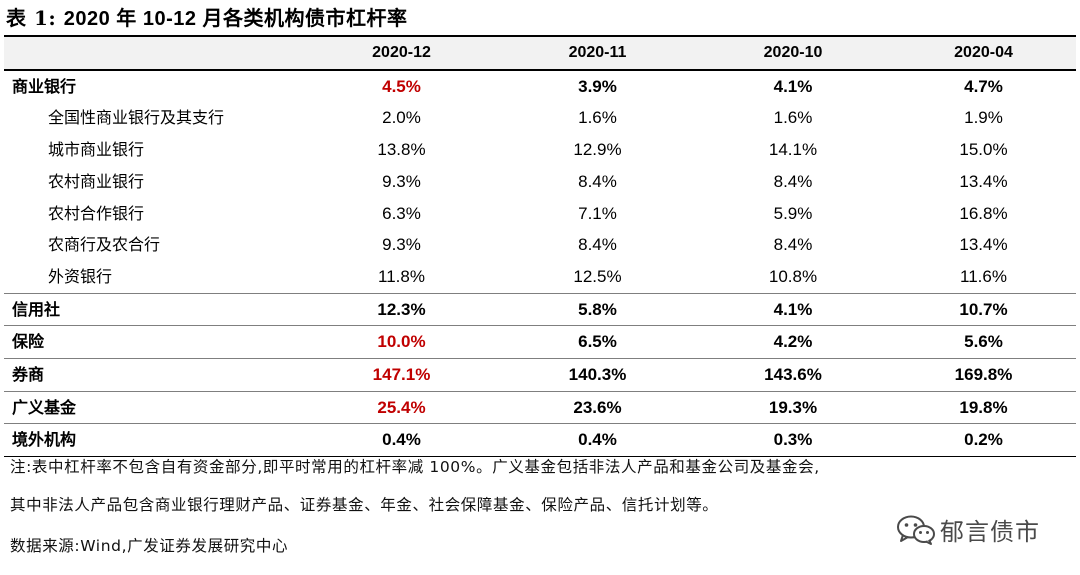 The image size is (1080, 575). What do you see at coordinates (597, 407) in the screenshot?
I see `value-cell: 23.6%` at bounding box center [597, 407].